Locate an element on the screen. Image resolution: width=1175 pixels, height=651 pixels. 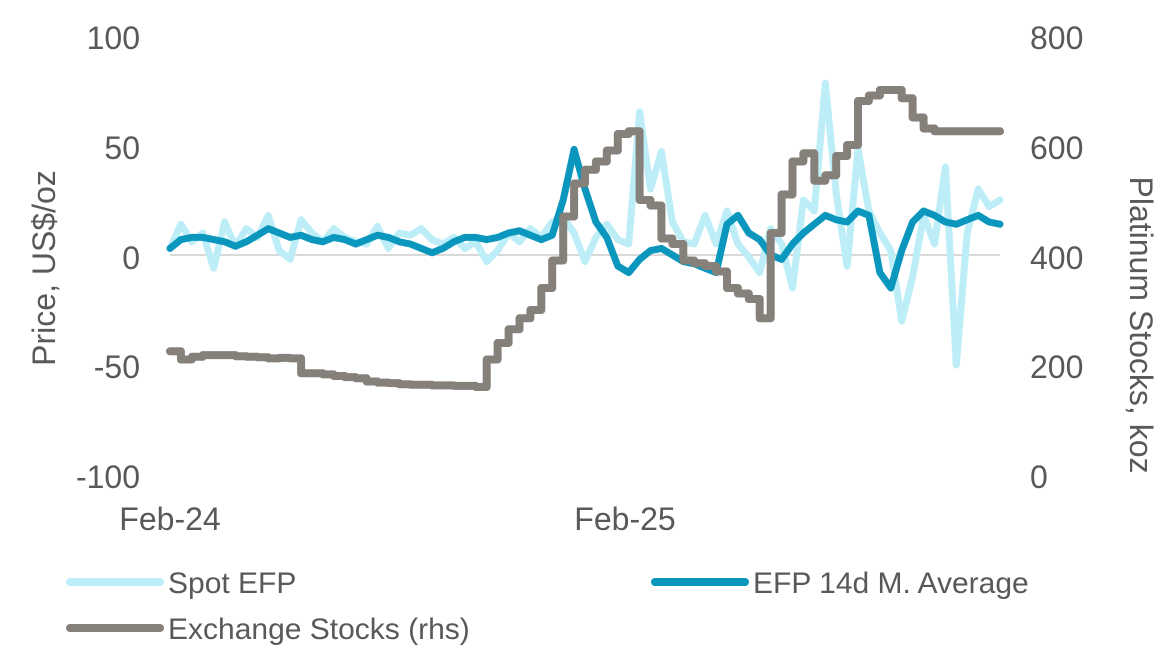
legend-label-spot-efp: Spot EFP is located at coordinates (232, 583).